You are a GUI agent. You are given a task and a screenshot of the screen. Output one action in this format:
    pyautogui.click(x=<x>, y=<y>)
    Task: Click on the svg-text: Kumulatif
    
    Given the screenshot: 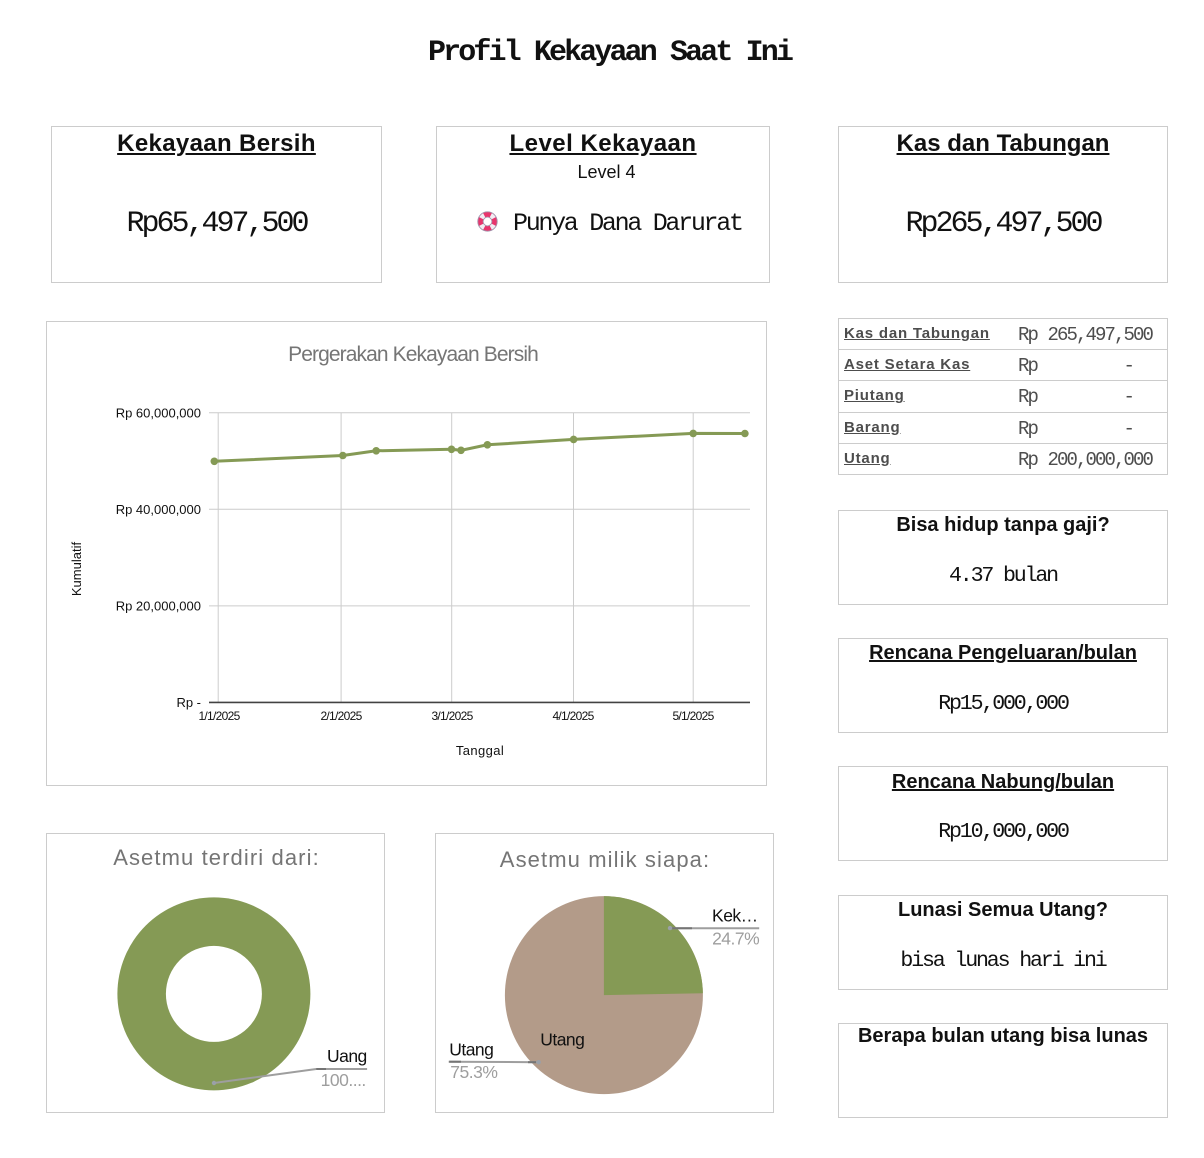 What is the action you would take?
    pyautogui.click(x=76, y=569)
    